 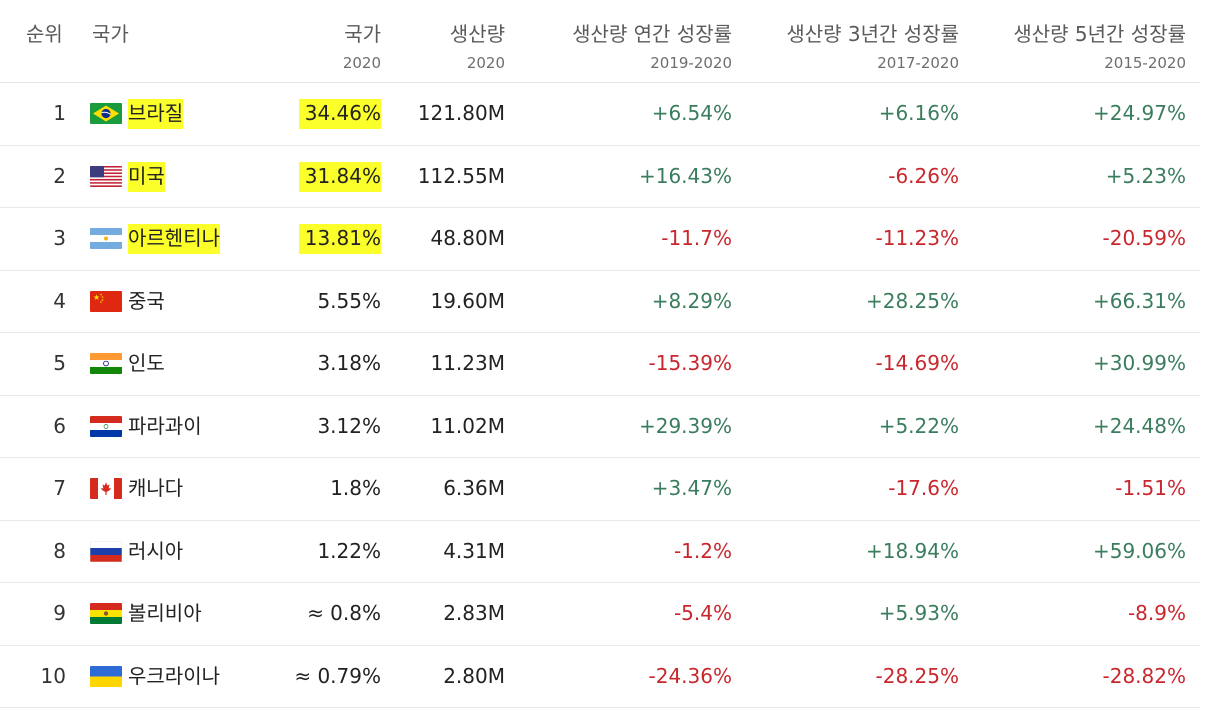 I want to click on usa-flag-icon, so click(x=106, y=176).